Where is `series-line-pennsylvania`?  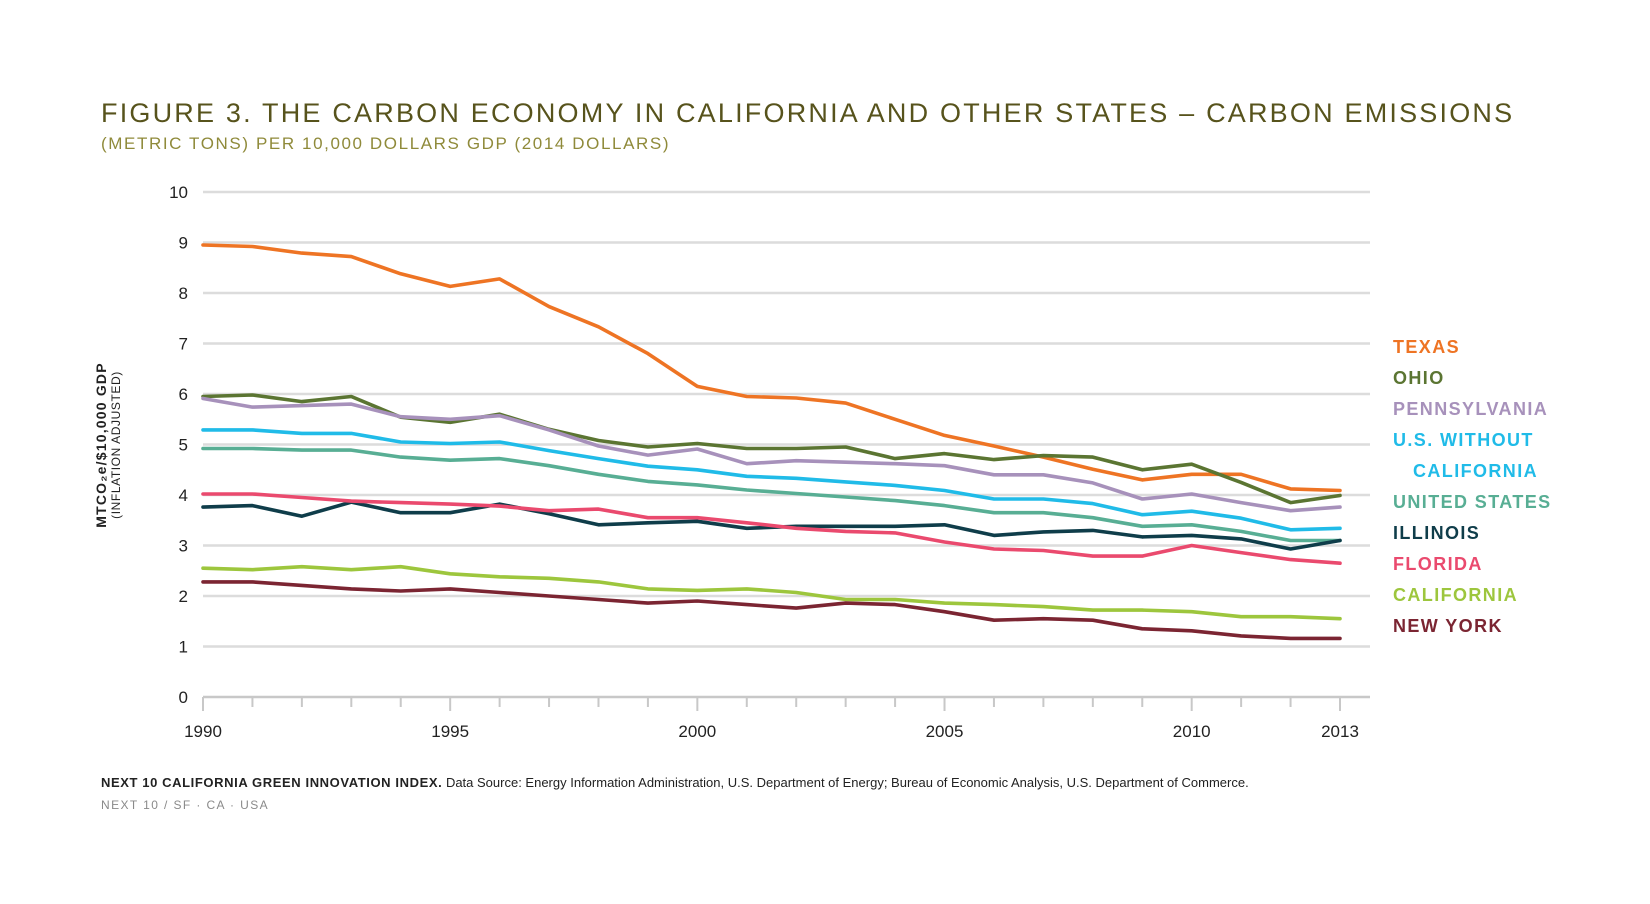
series-line-pennsylvania is located at coordinates (771, 454).